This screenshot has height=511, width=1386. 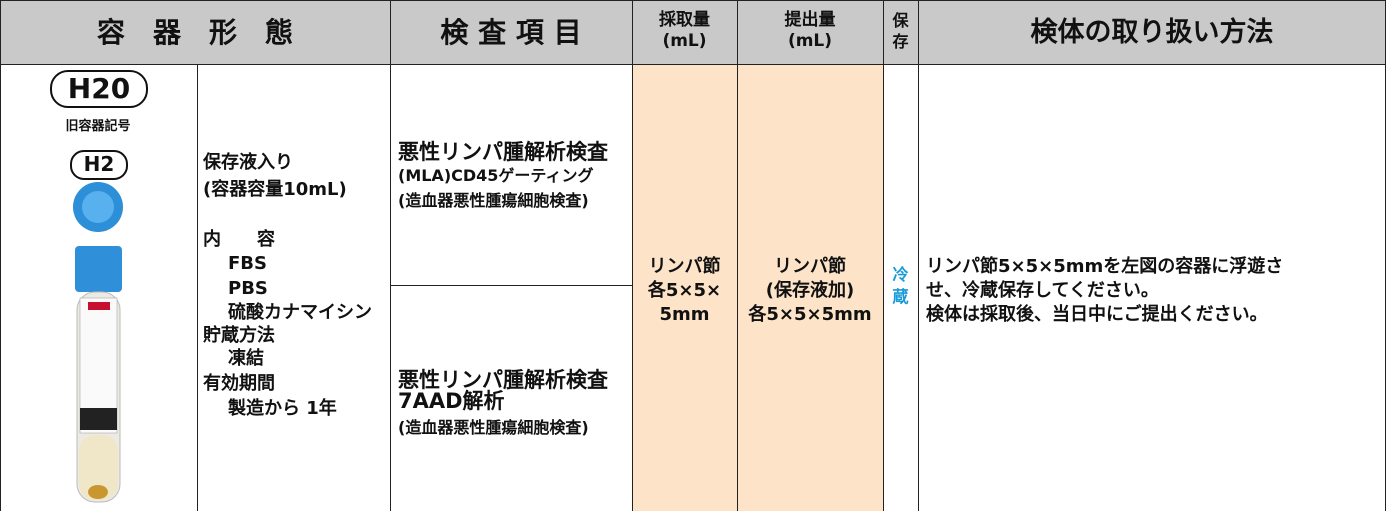 What do you see at coordinates (684, 314) in the screenshot?
I see `cell-line: 5mm` at bounding box center [684, 314].